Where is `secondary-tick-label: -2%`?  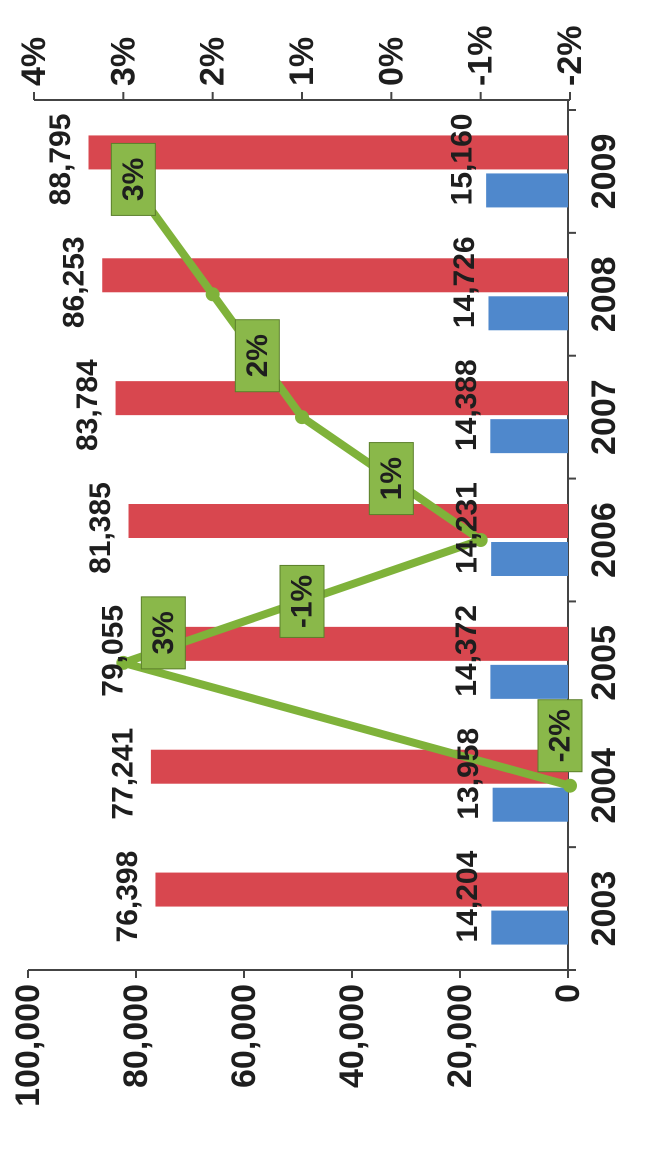
secondary-tick-label: -2% is located at coordinates (570, 56).